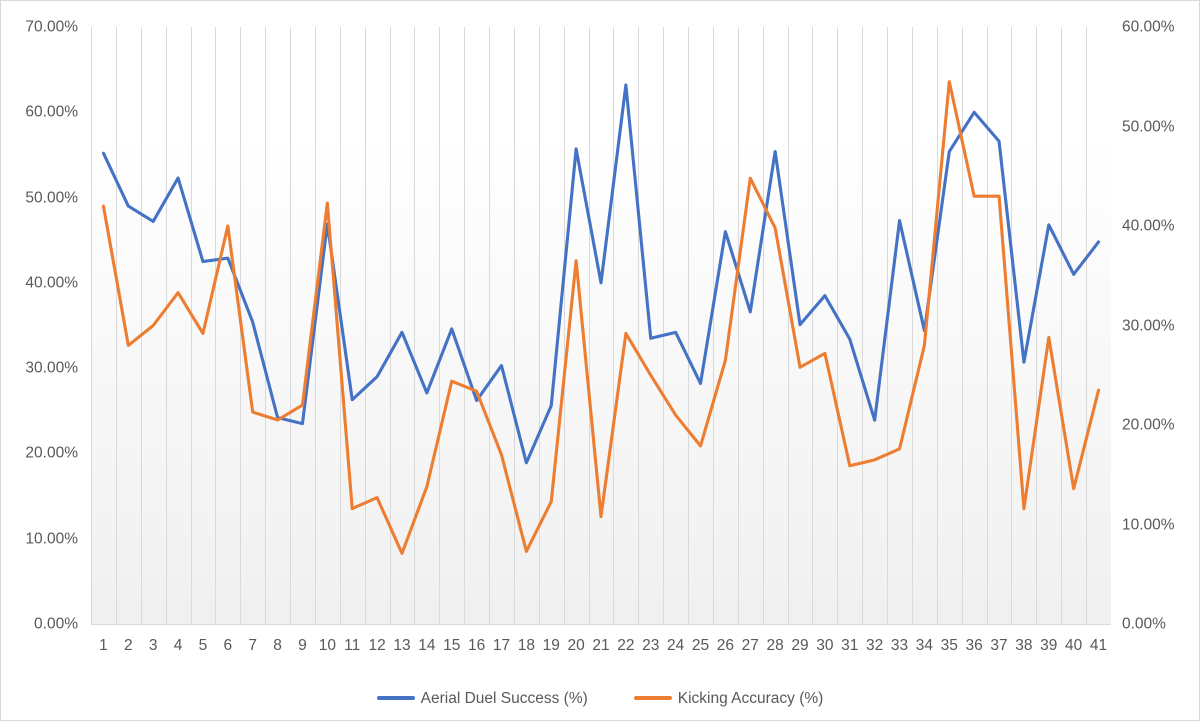  What do you see at coordinates (476, 645) in the screenshot?
I see `x-axis-tick: 16` at bounding box center [476, 645].